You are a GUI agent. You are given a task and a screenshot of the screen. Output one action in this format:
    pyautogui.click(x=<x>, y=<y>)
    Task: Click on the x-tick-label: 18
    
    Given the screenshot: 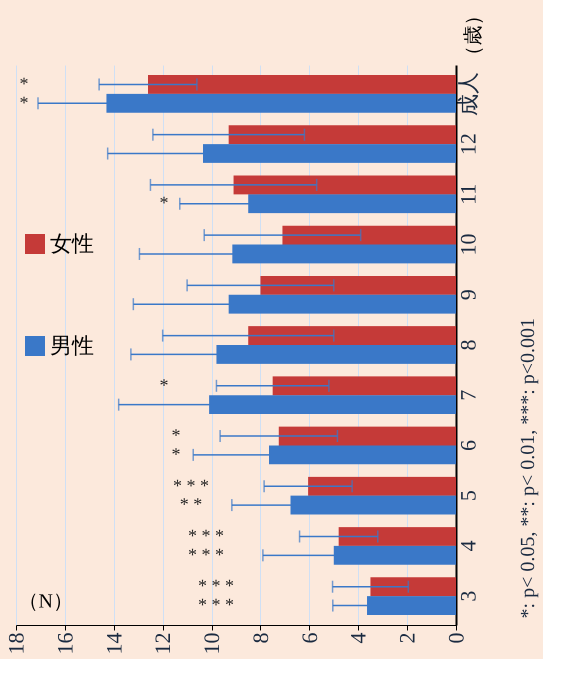 What is the action you would take?
    pyautogui.click(x=16, y=643)
    